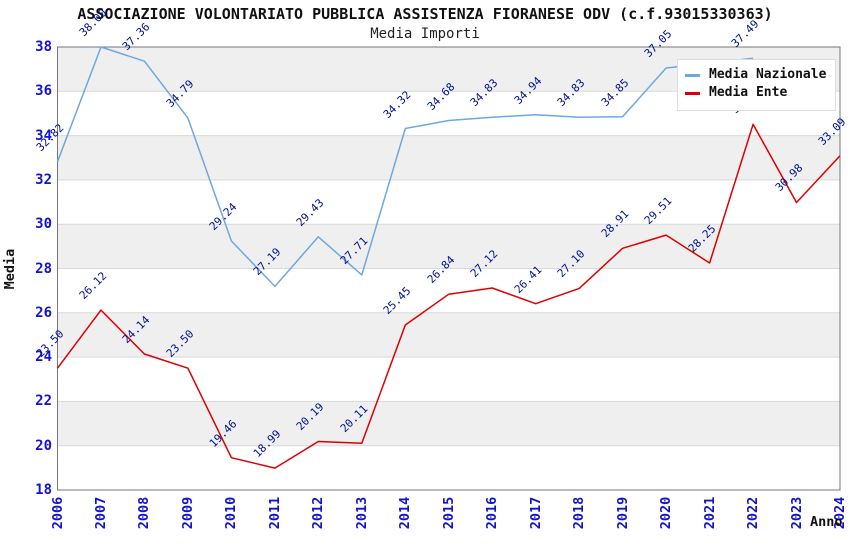  Describe the element at coordinates (43, 268) in the screenshot. I see `y-tick-label: 28` at that location.